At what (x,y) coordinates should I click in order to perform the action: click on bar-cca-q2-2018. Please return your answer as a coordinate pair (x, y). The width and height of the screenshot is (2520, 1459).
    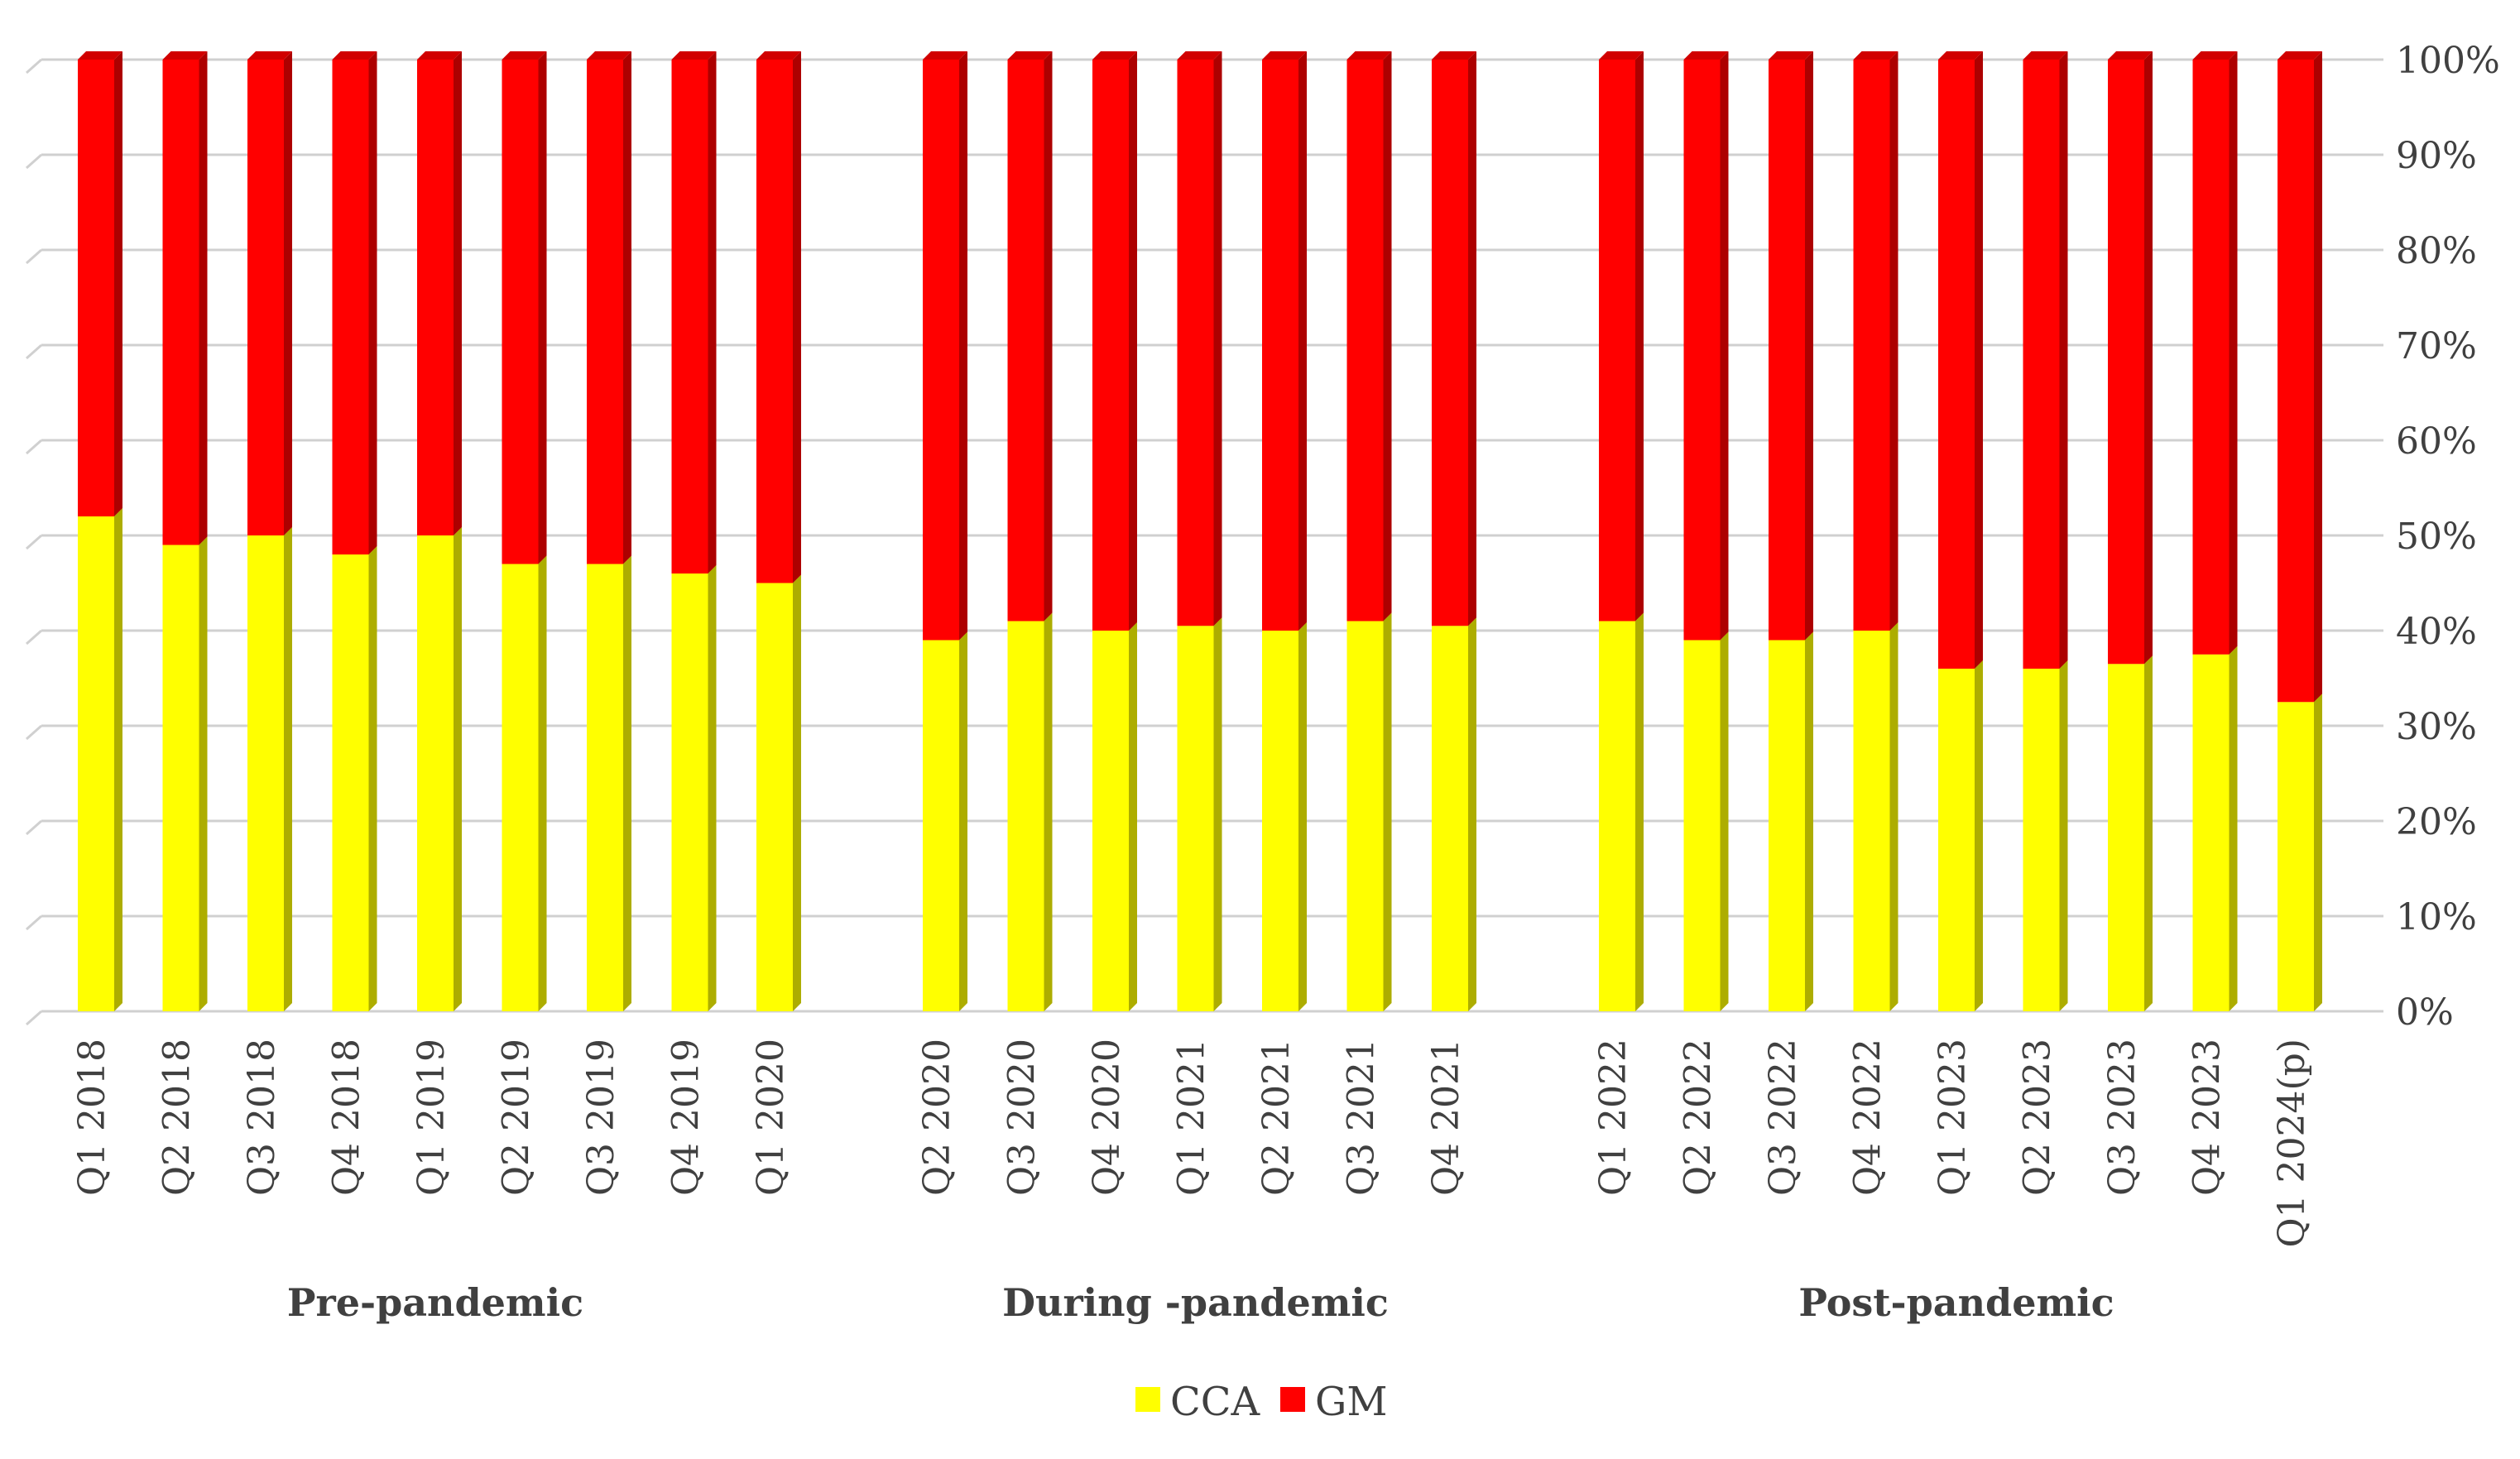
    Looking at the image, I should click on (185, 773).